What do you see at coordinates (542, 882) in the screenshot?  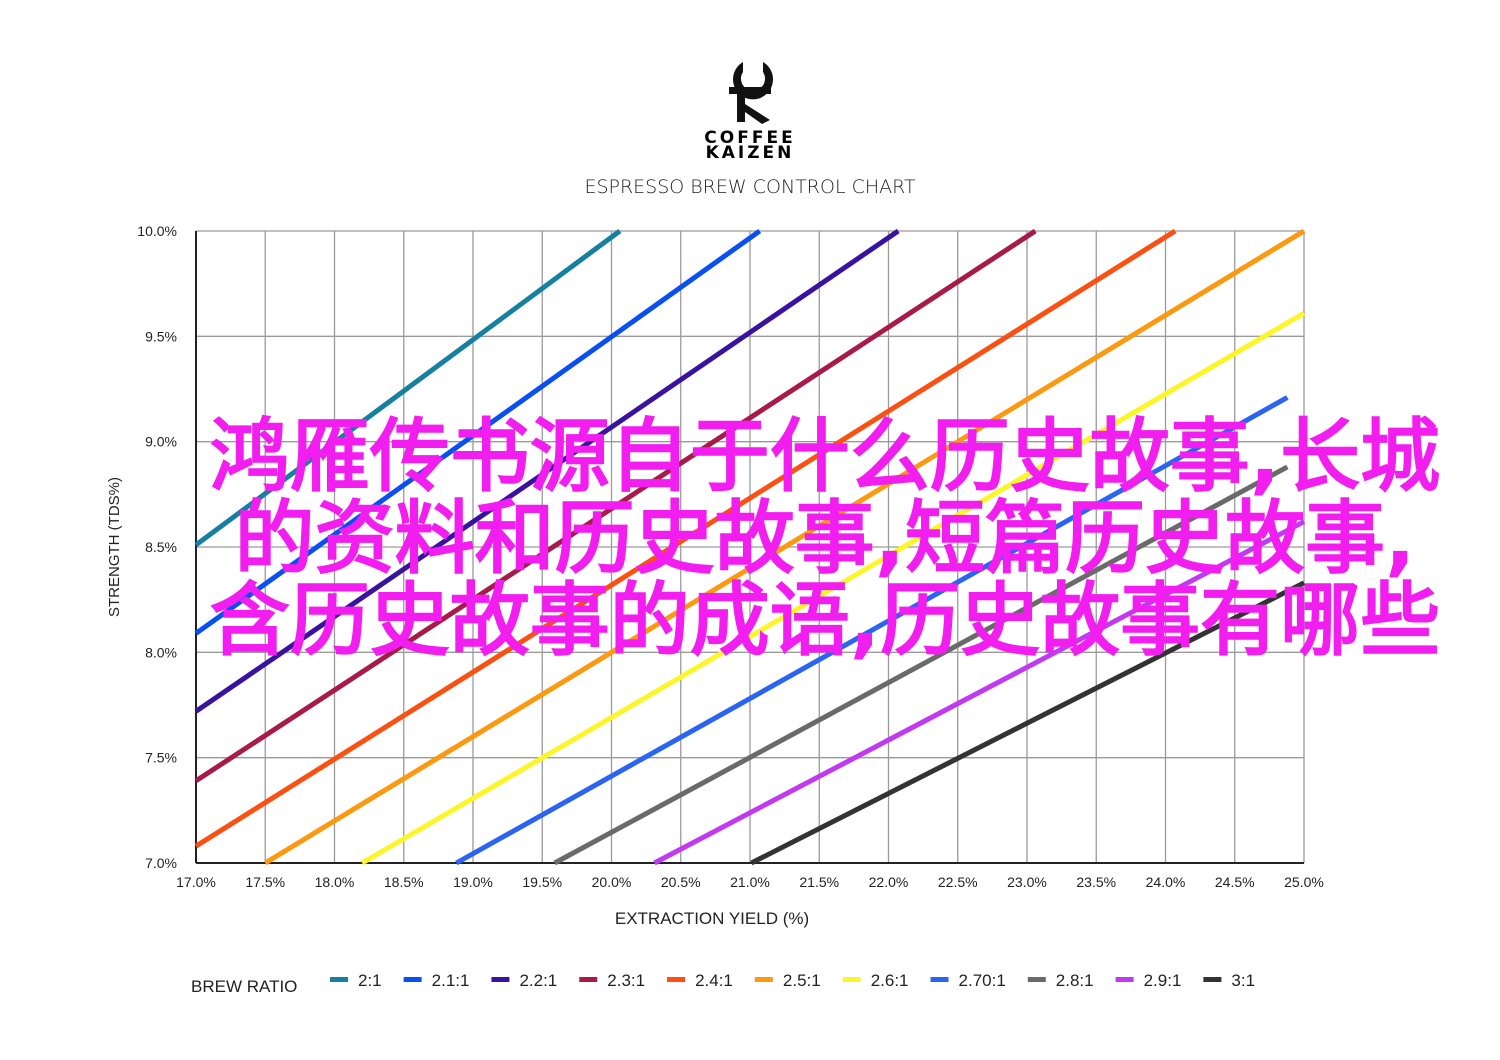 I see `x-tick-label: 19.5%` at bounding box center [542, 882].